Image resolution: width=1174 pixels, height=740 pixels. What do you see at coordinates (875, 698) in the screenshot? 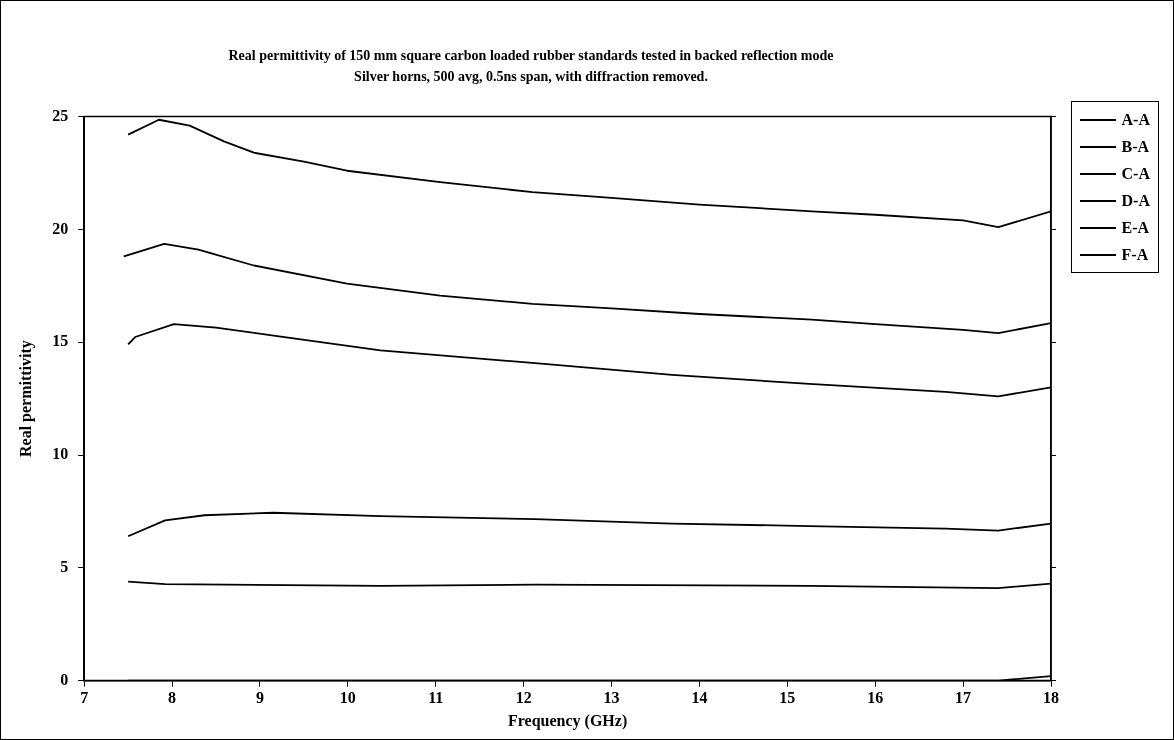
I see `x-tick-label: 16` at bounding box center [875, 698].